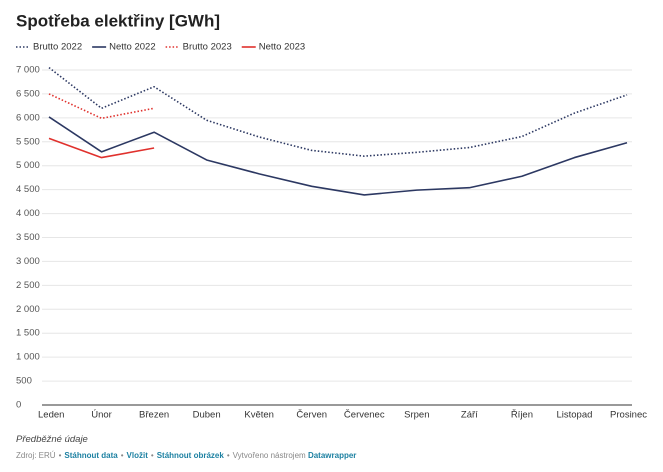 This screenshot has height=472, width=663. What do you see at coordinates (18, 405) in the screenshot?
I see `y-tick-label: 0` at bounding box center [18, 405].